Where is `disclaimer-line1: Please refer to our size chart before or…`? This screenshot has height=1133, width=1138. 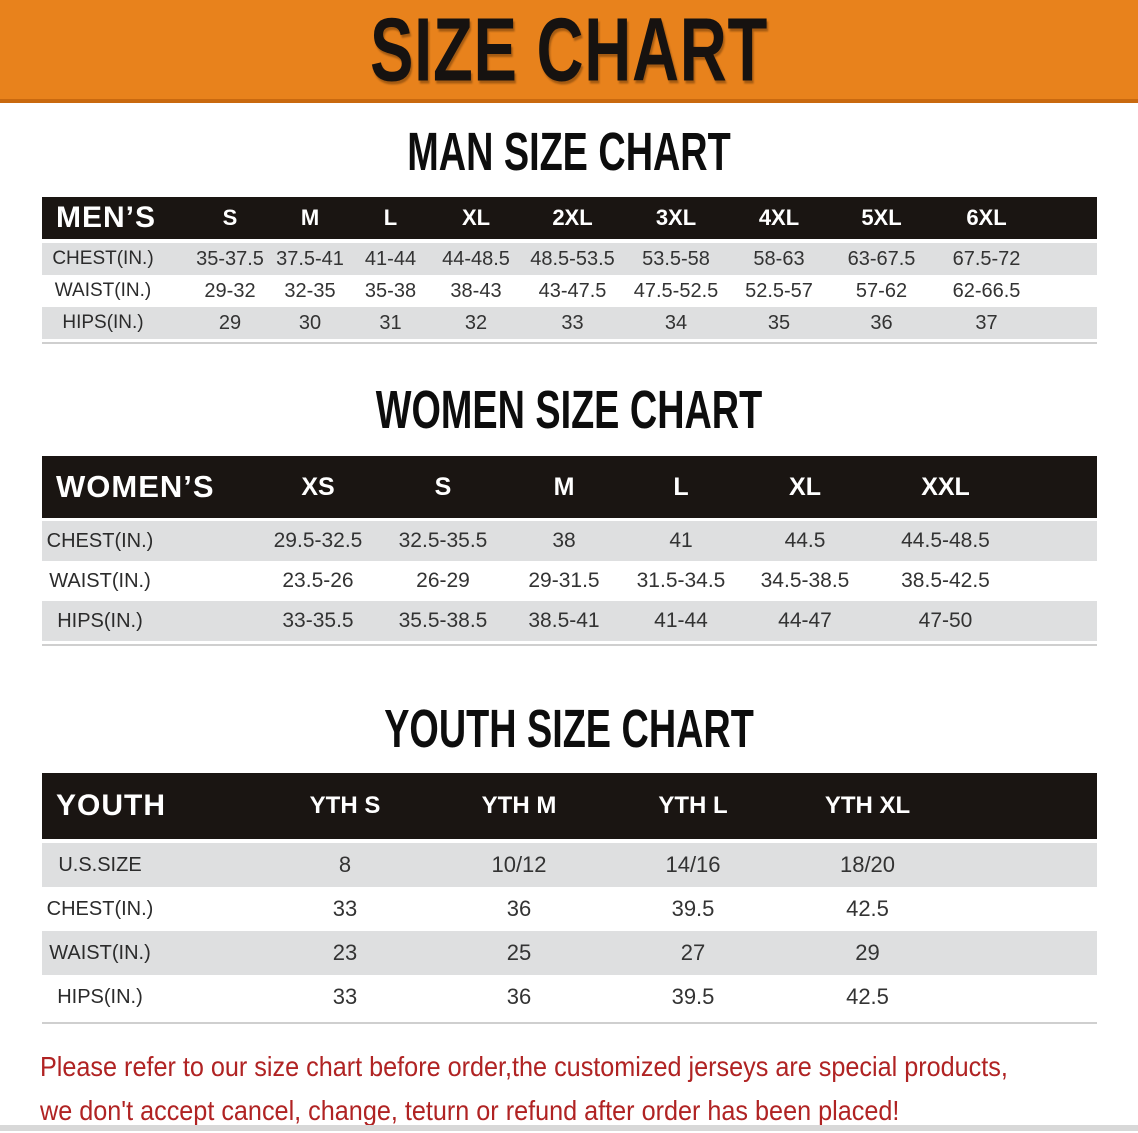
disclaimer-line1: Please refer to our size chart before or… is located at coordinates (524, 1066).